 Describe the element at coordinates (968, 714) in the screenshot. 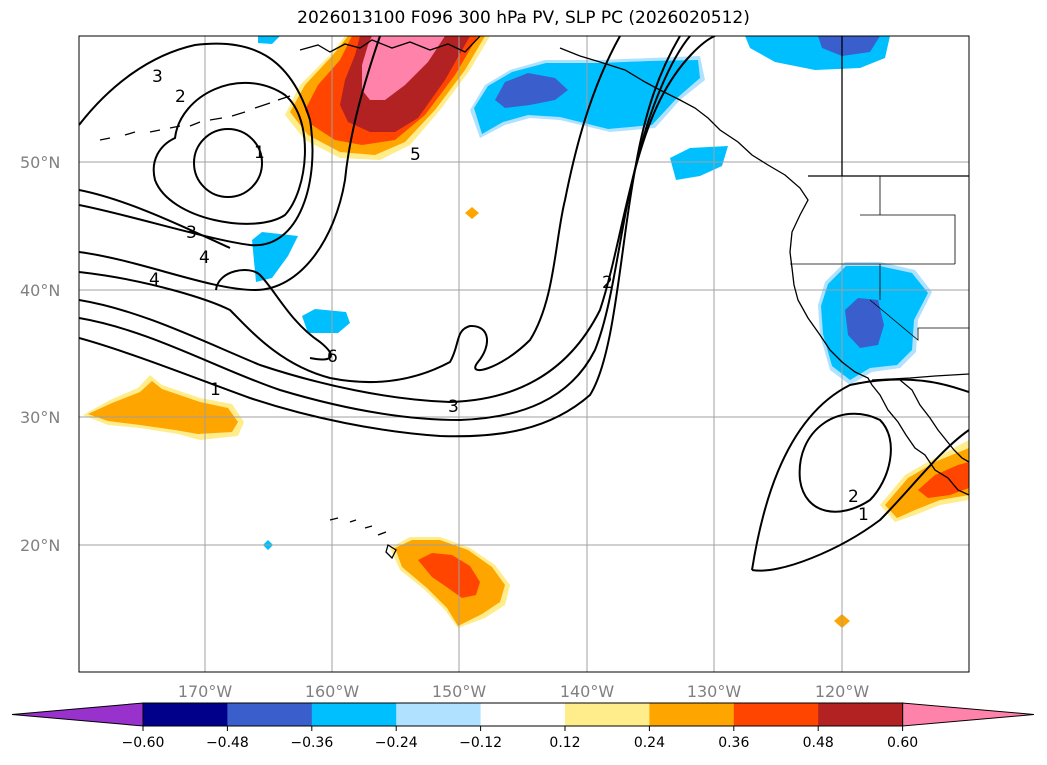

I see `colorbar-extension-high` at that location.